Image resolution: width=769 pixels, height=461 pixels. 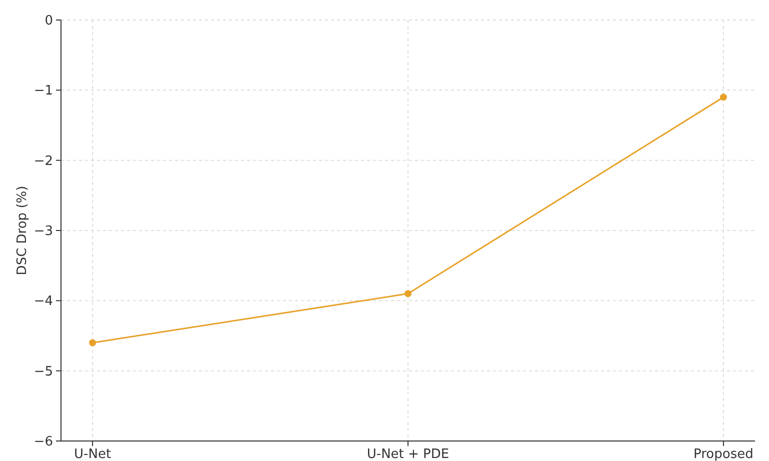 I want to click on y-tick-label: −6, so click(x=43, y=442).